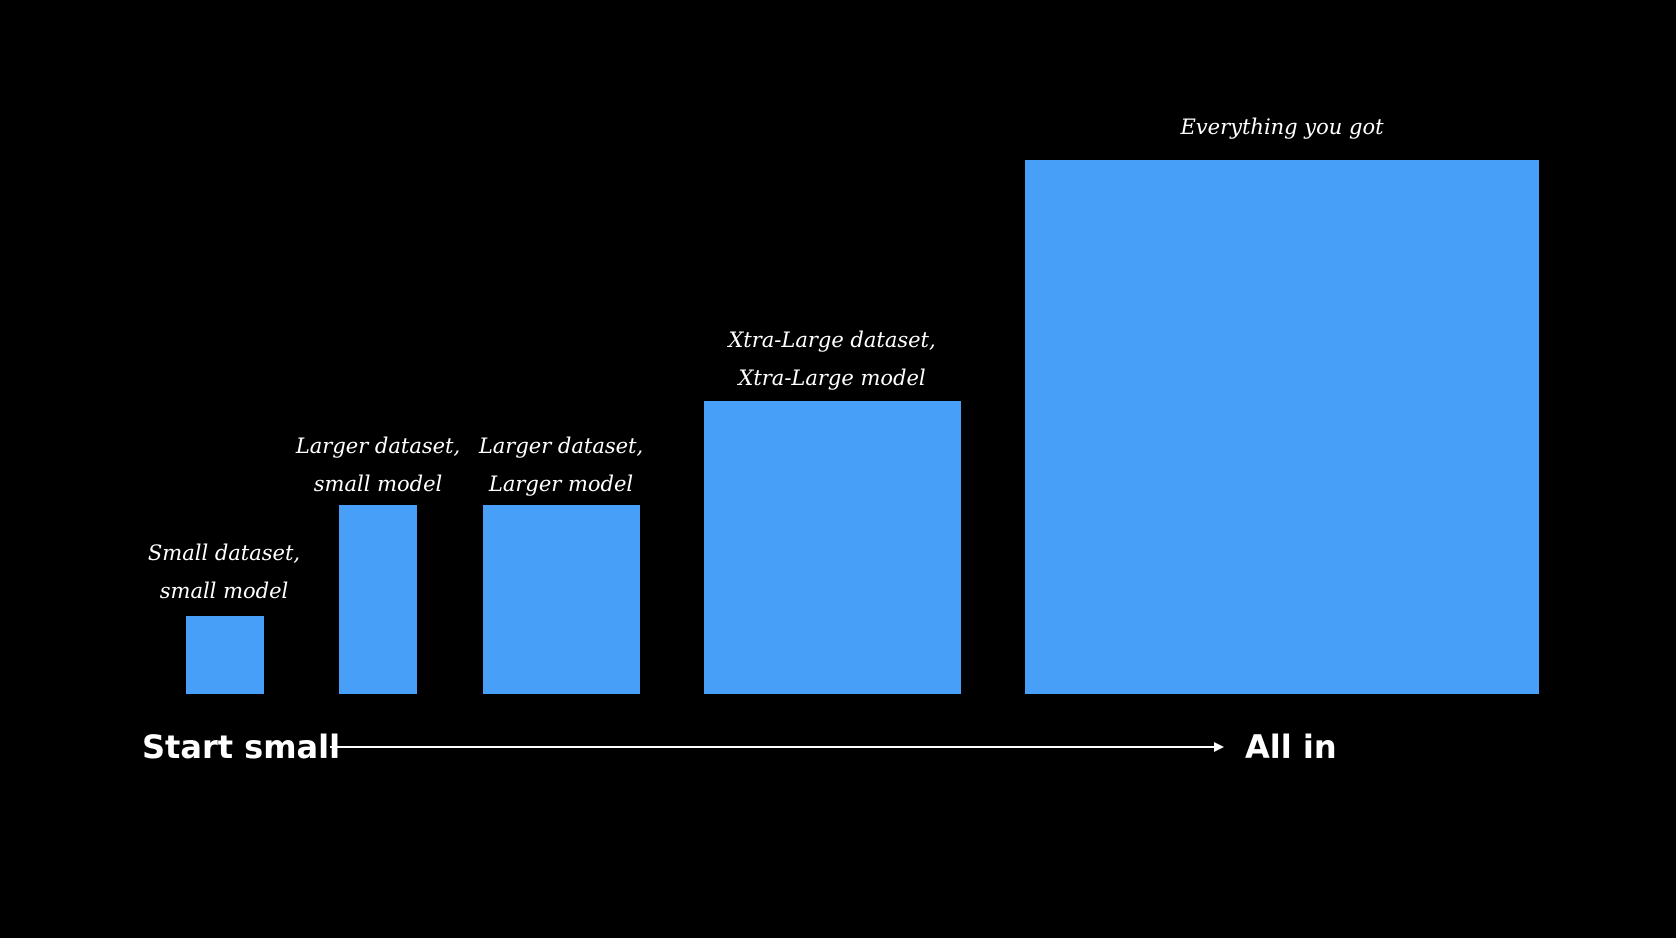  Describe the element at coordinates (378, 446) in the screenshot. I see `stage-2-caption-line-1: Larger dataset,` at that location.